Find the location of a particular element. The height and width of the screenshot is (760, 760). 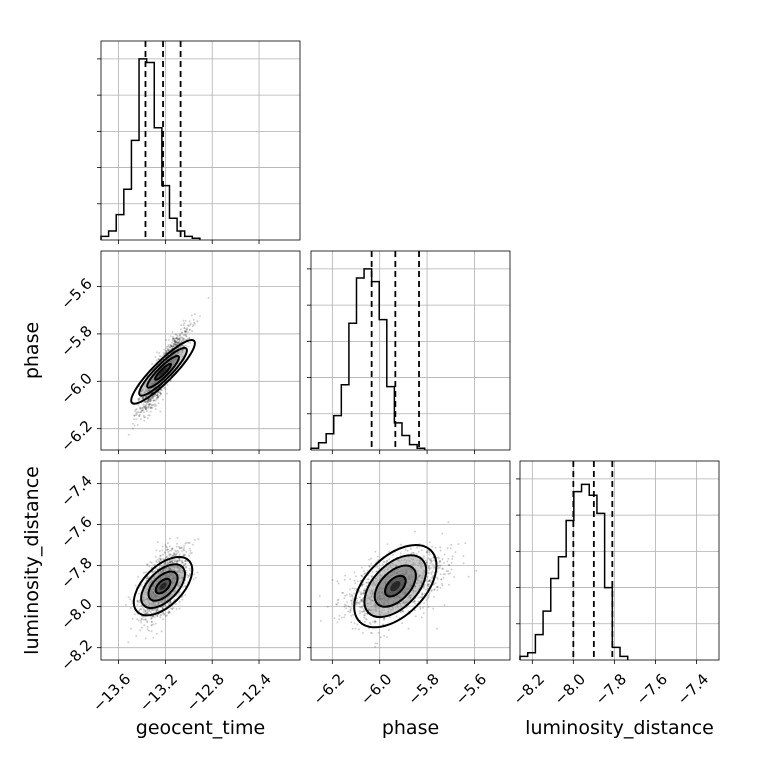

histogram-phase is located at coordinates (409, 352).